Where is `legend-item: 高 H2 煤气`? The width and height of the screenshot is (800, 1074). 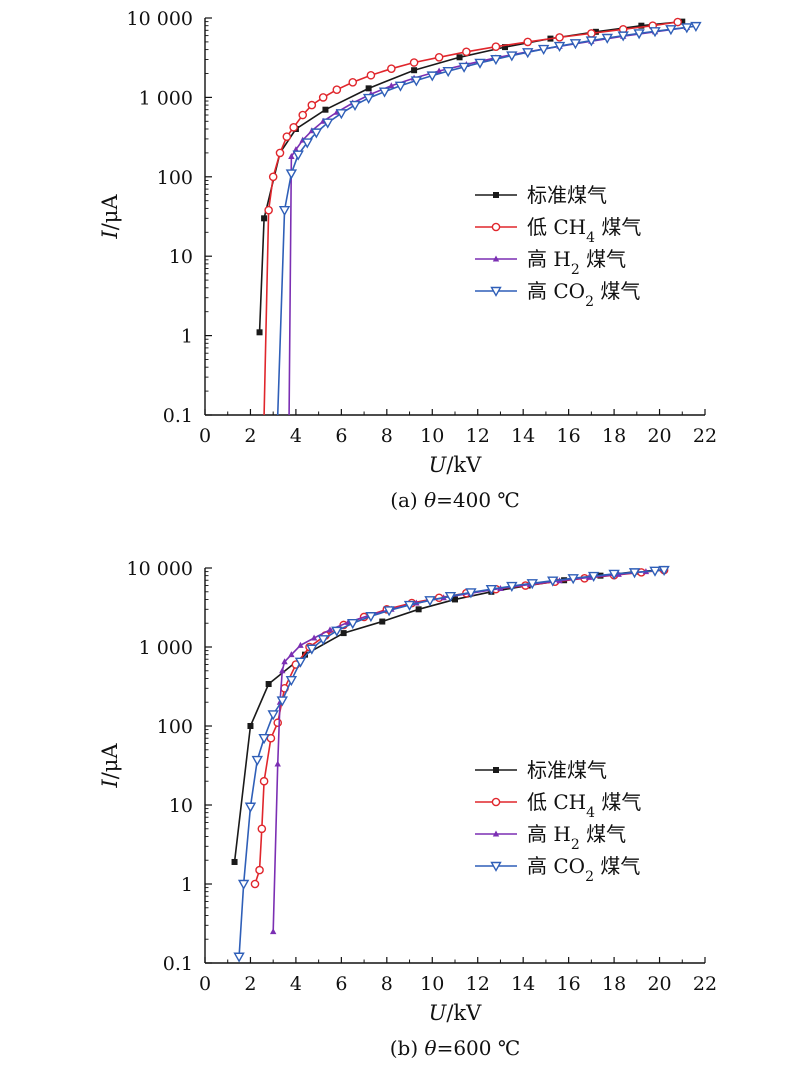 legend-item: 高 H2 煤气 is located at coordinates (550, 262).